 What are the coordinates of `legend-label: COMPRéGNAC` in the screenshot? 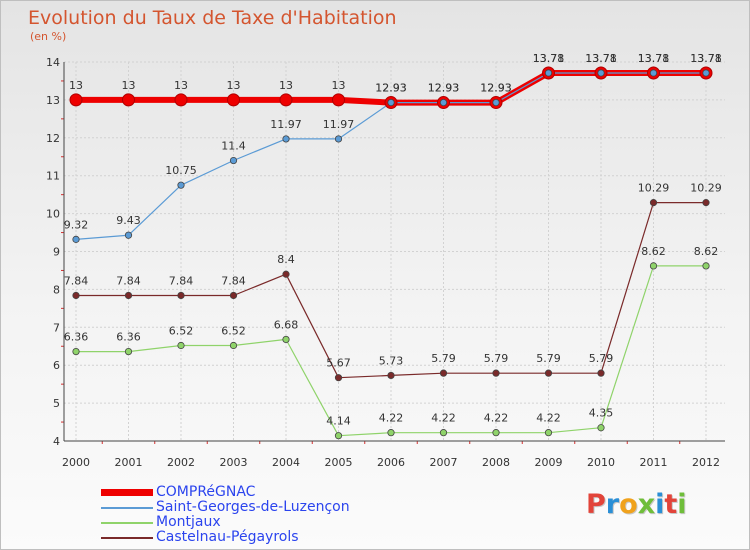 It's located at (206, 492).